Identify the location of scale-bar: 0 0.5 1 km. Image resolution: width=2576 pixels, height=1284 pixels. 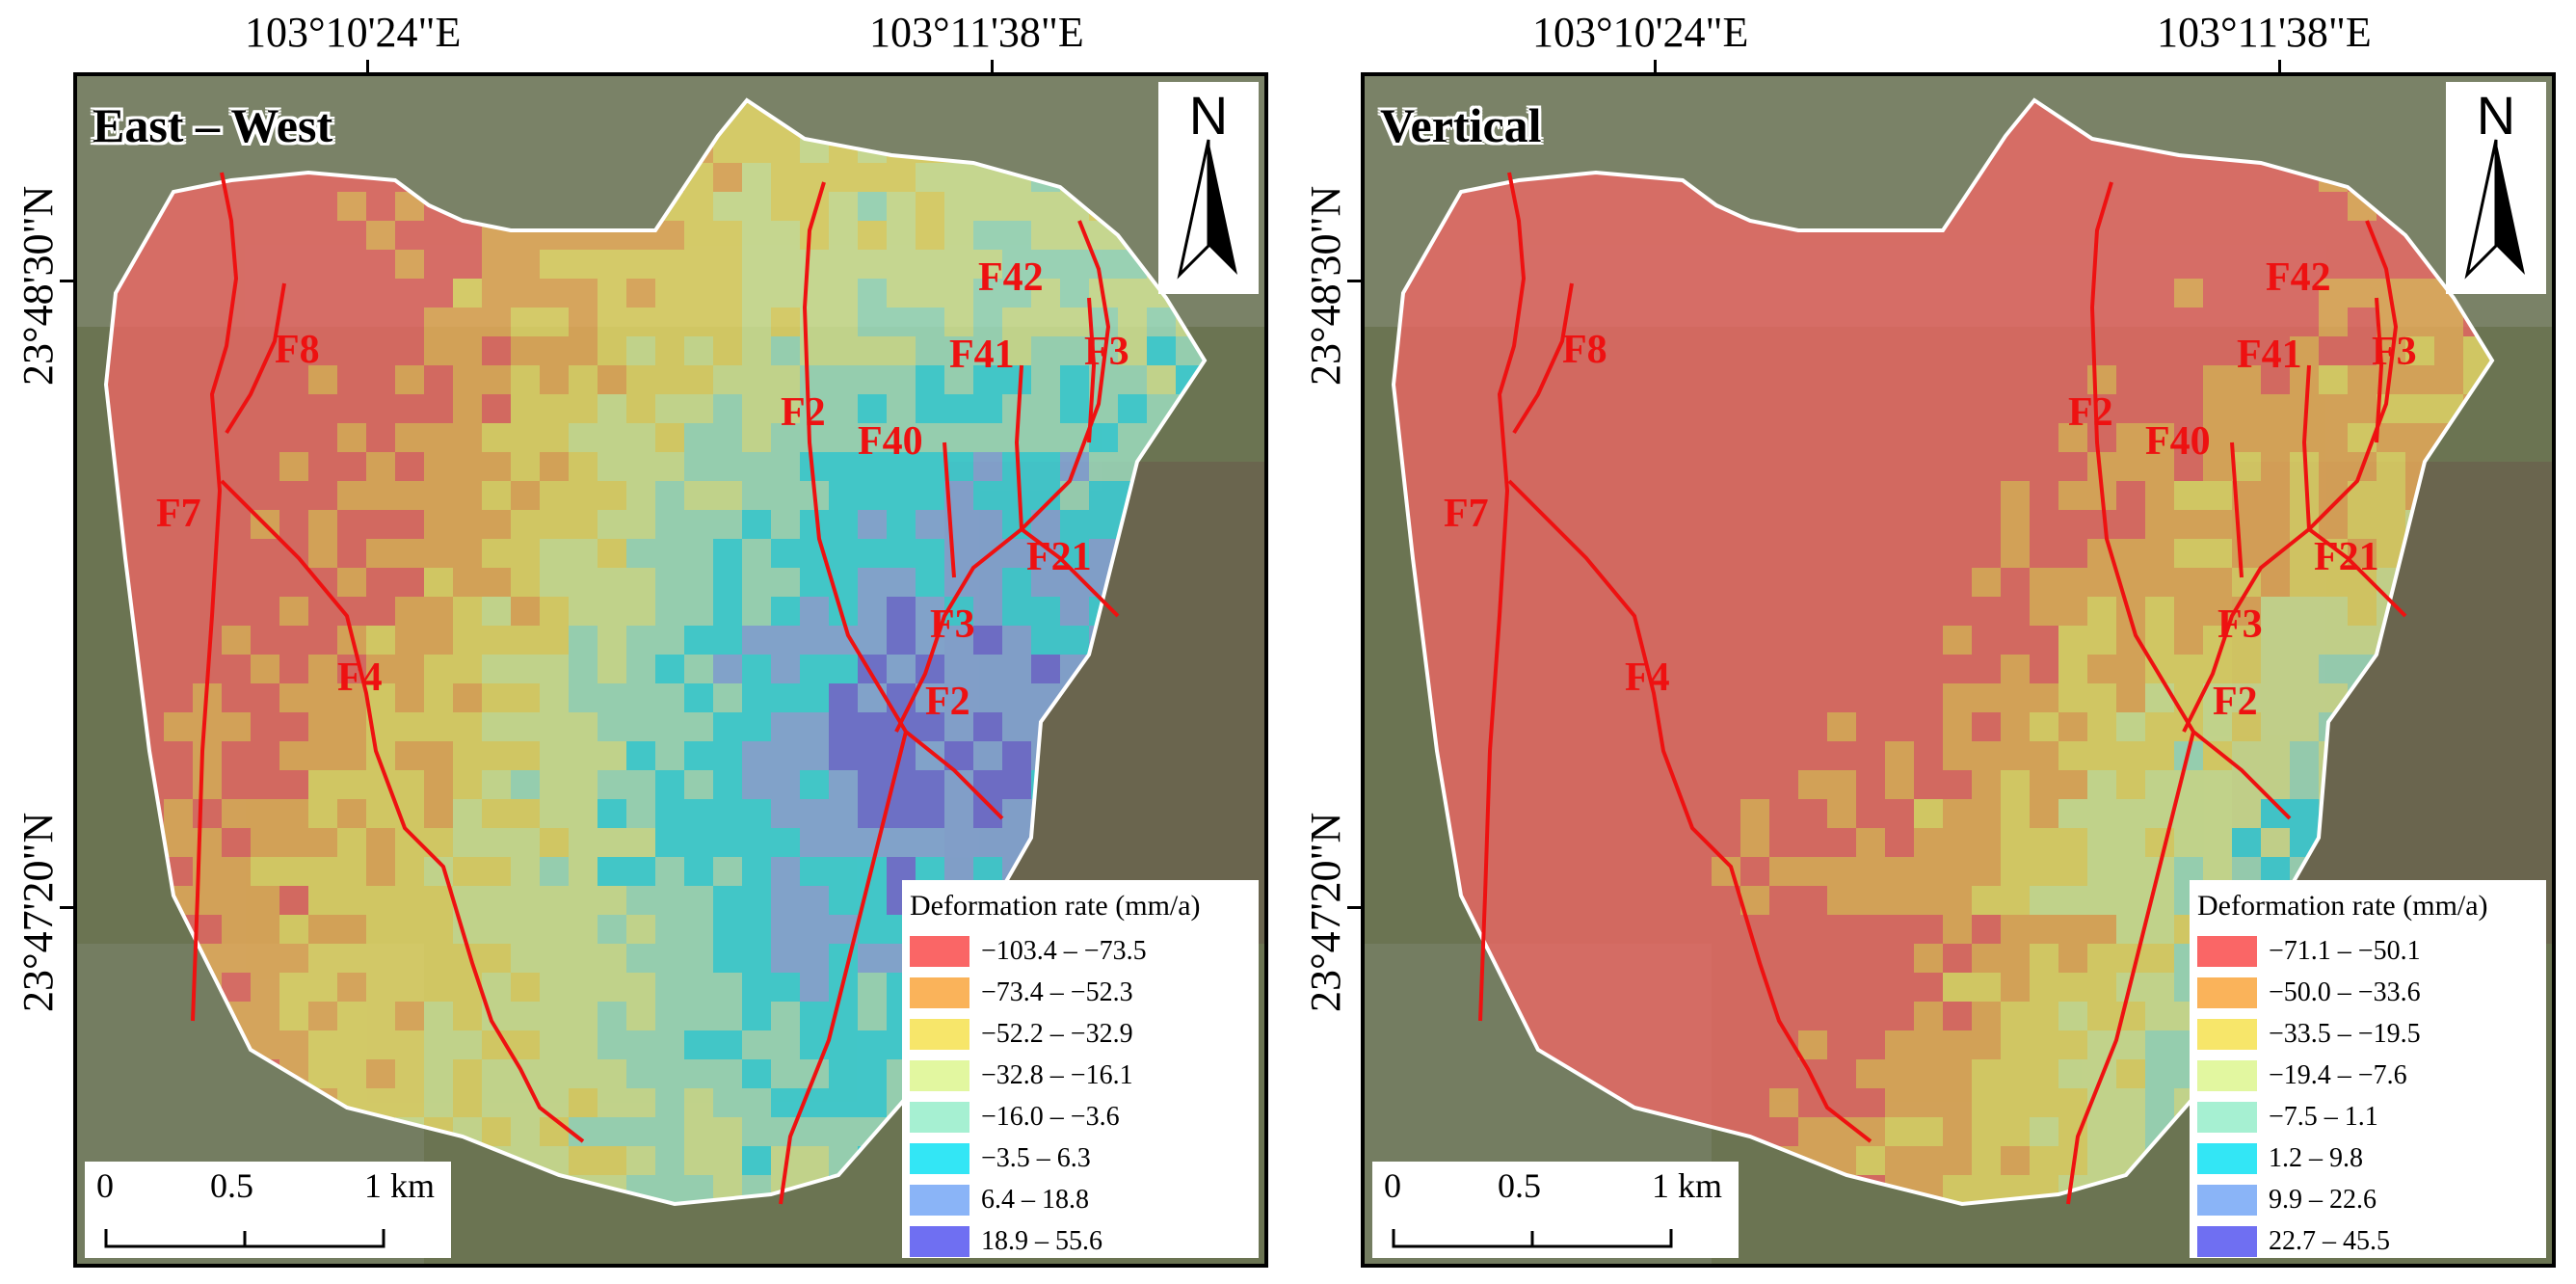
(268, 1210).